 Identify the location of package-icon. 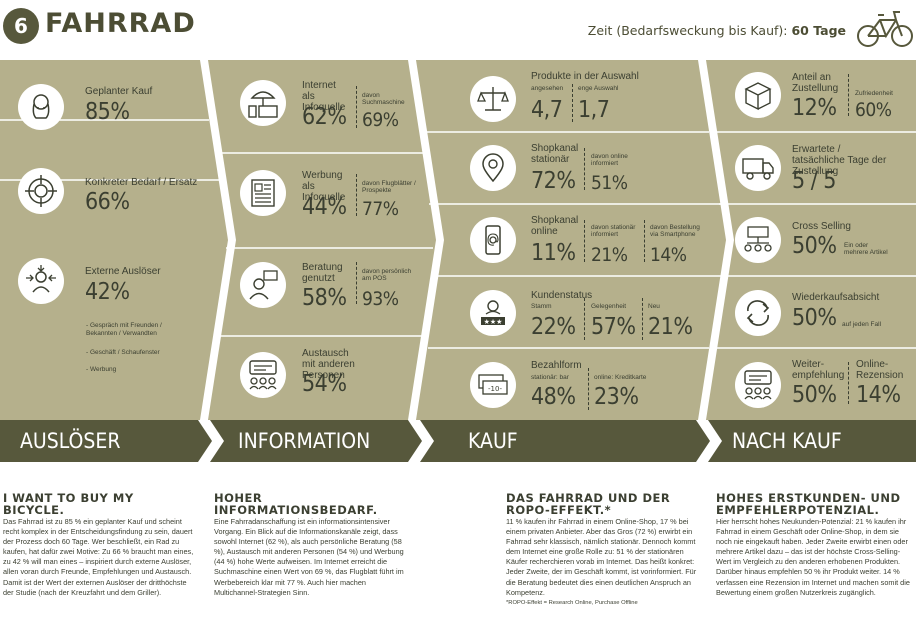
(758, 95).